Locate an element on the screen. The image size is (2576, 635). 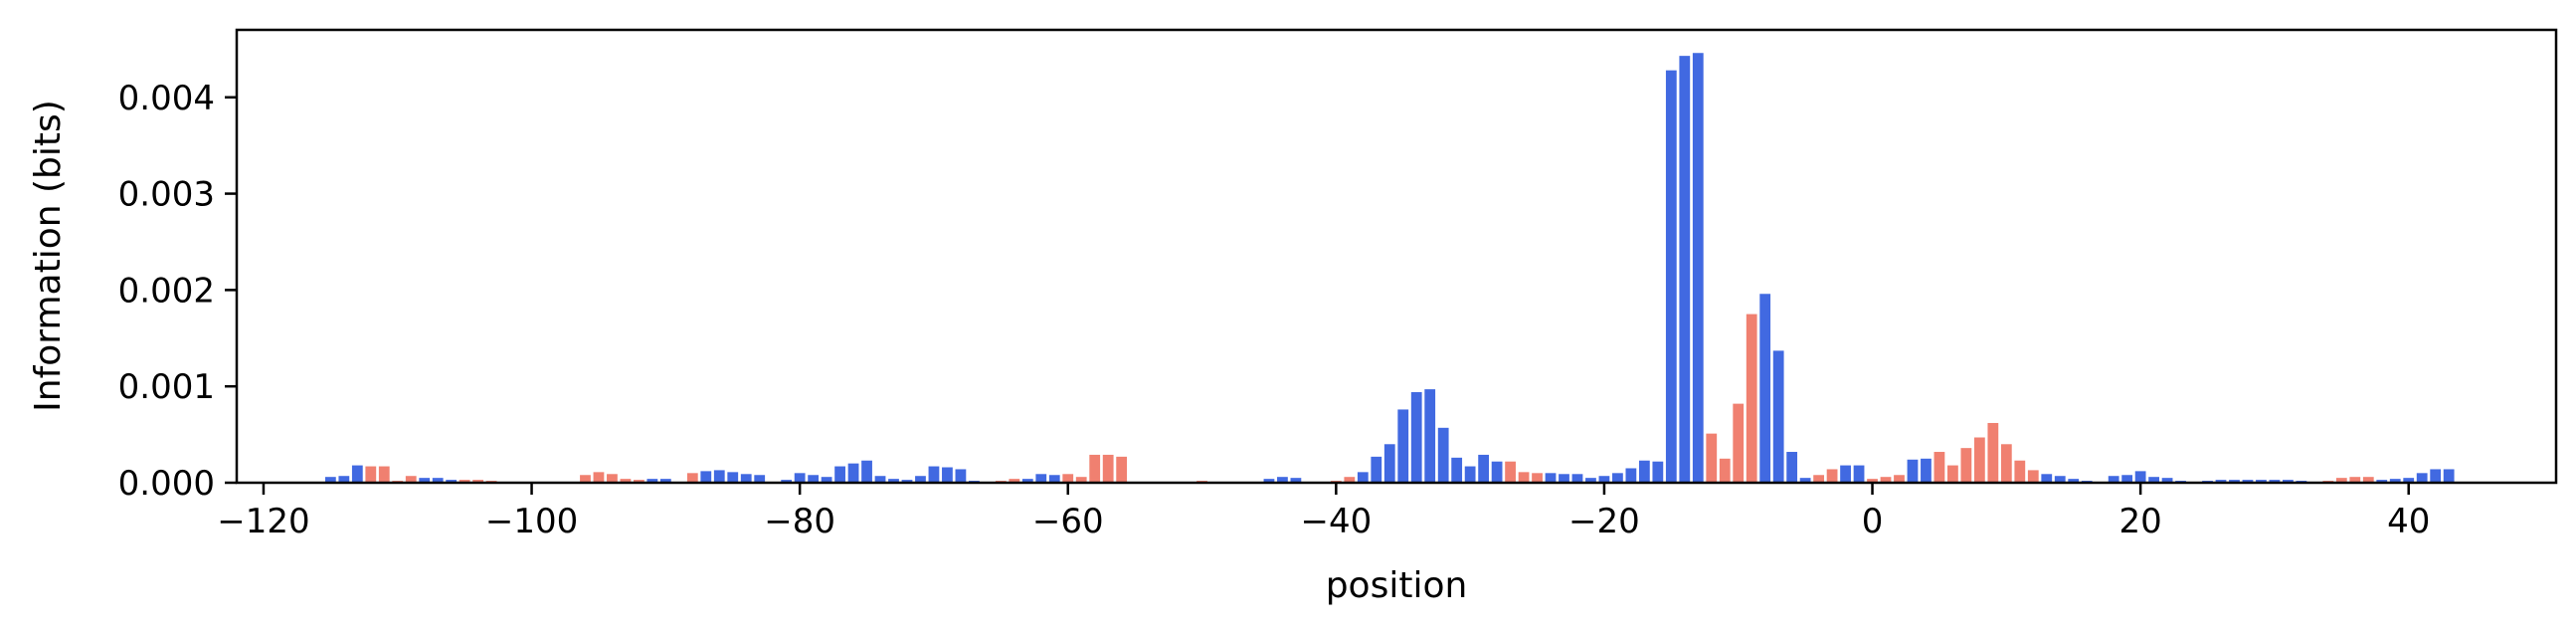
x-tick-label: 40 is located at coordinates (2408, 521).